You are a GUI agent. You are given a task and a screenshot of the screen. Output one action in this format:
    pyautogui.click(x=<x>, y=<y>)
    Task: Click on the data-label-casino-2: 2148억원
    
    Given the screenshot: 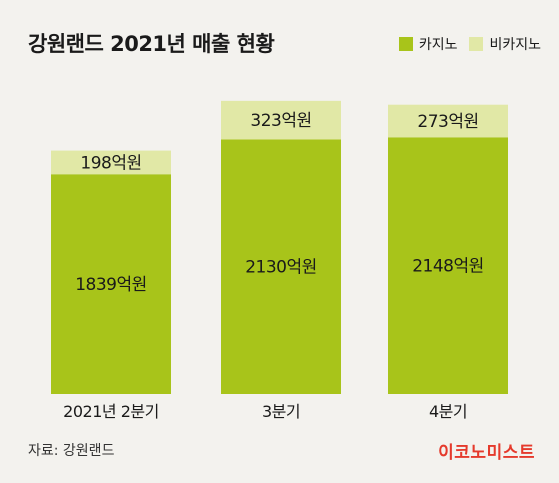 What is the action you would take?
    pyautogui.click(x=448, y=267)
    